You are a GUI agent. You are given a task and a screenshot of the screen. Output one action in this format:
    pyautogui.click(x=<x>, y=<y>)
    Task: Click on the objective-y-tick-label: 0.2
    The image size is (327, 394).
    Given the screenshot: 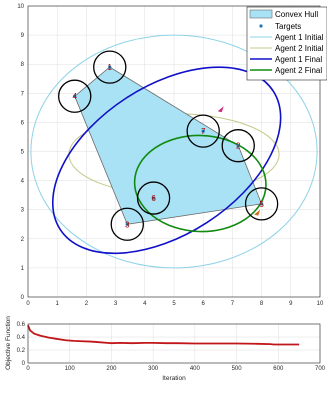 What is the action you would take?
    pyautogui.click(x=21, y=351)
    